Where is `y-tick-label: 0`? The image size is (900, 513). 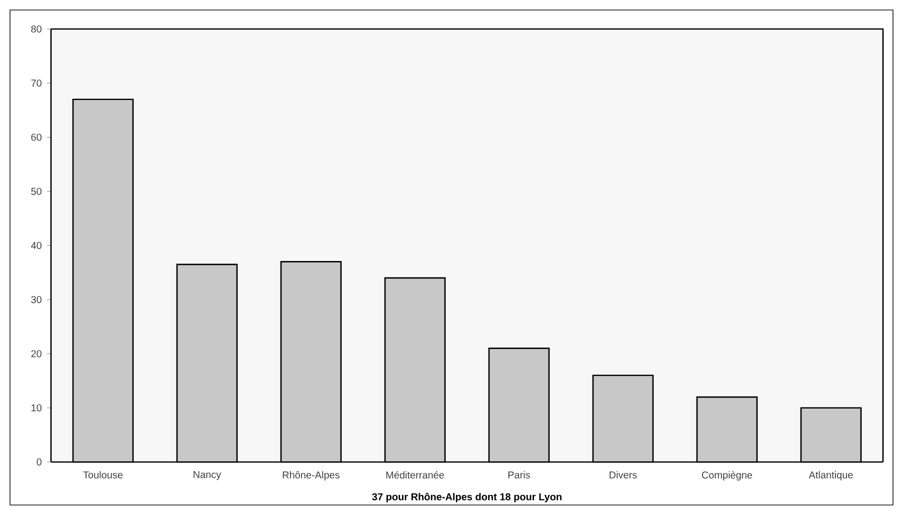 y-tick-label: 0 is located at coordinates (39, 462).